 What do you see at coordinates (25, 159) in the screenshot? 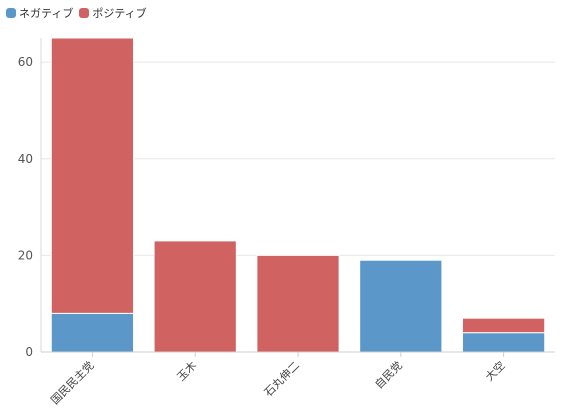
I see `y-tick-label-40: 40` at bounding box center [25, 159].